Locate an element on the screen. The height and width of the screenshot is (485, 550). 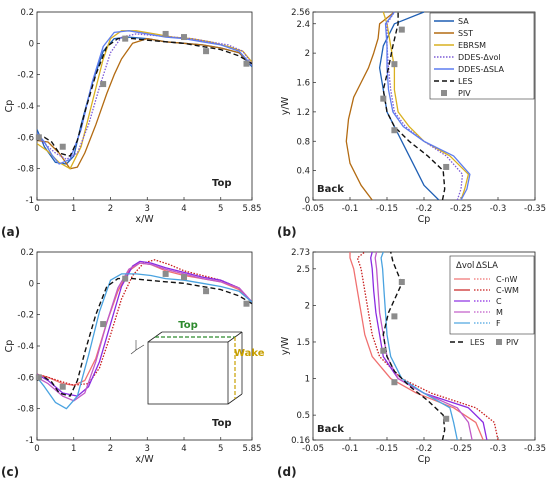
series-line-ebrsm is located at coordinates (144, 100).